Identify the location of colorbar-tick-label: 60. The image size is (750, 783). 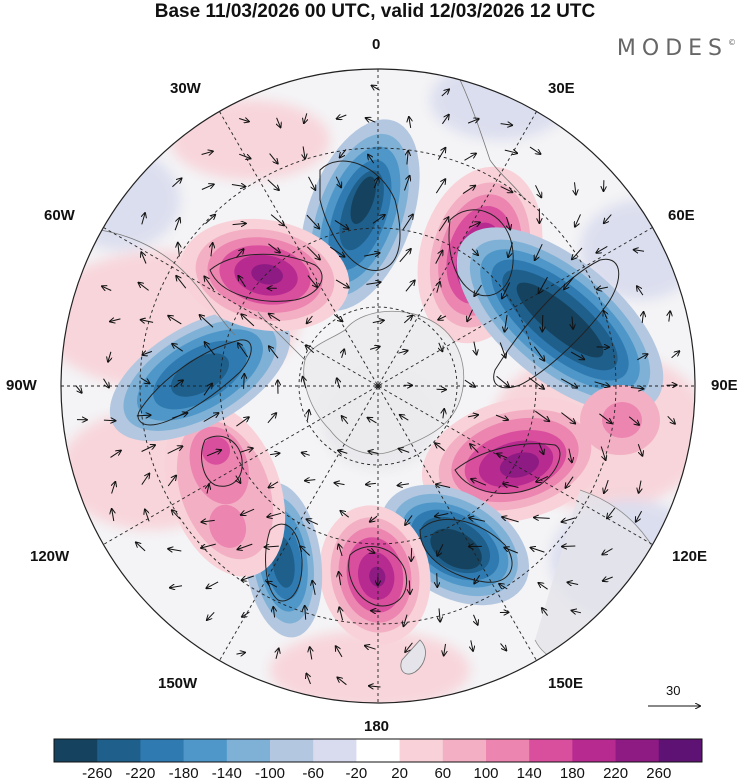
(443, 773).